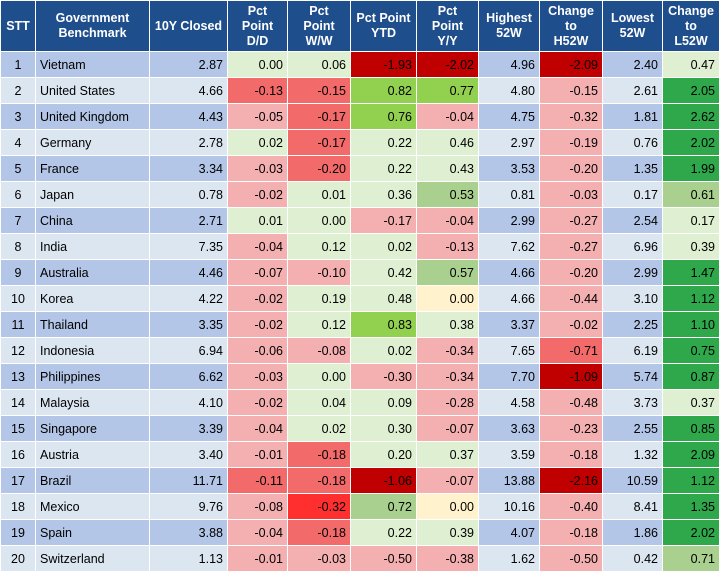  I want to click on cell-low-52w: 2.61, so click(632, 90).